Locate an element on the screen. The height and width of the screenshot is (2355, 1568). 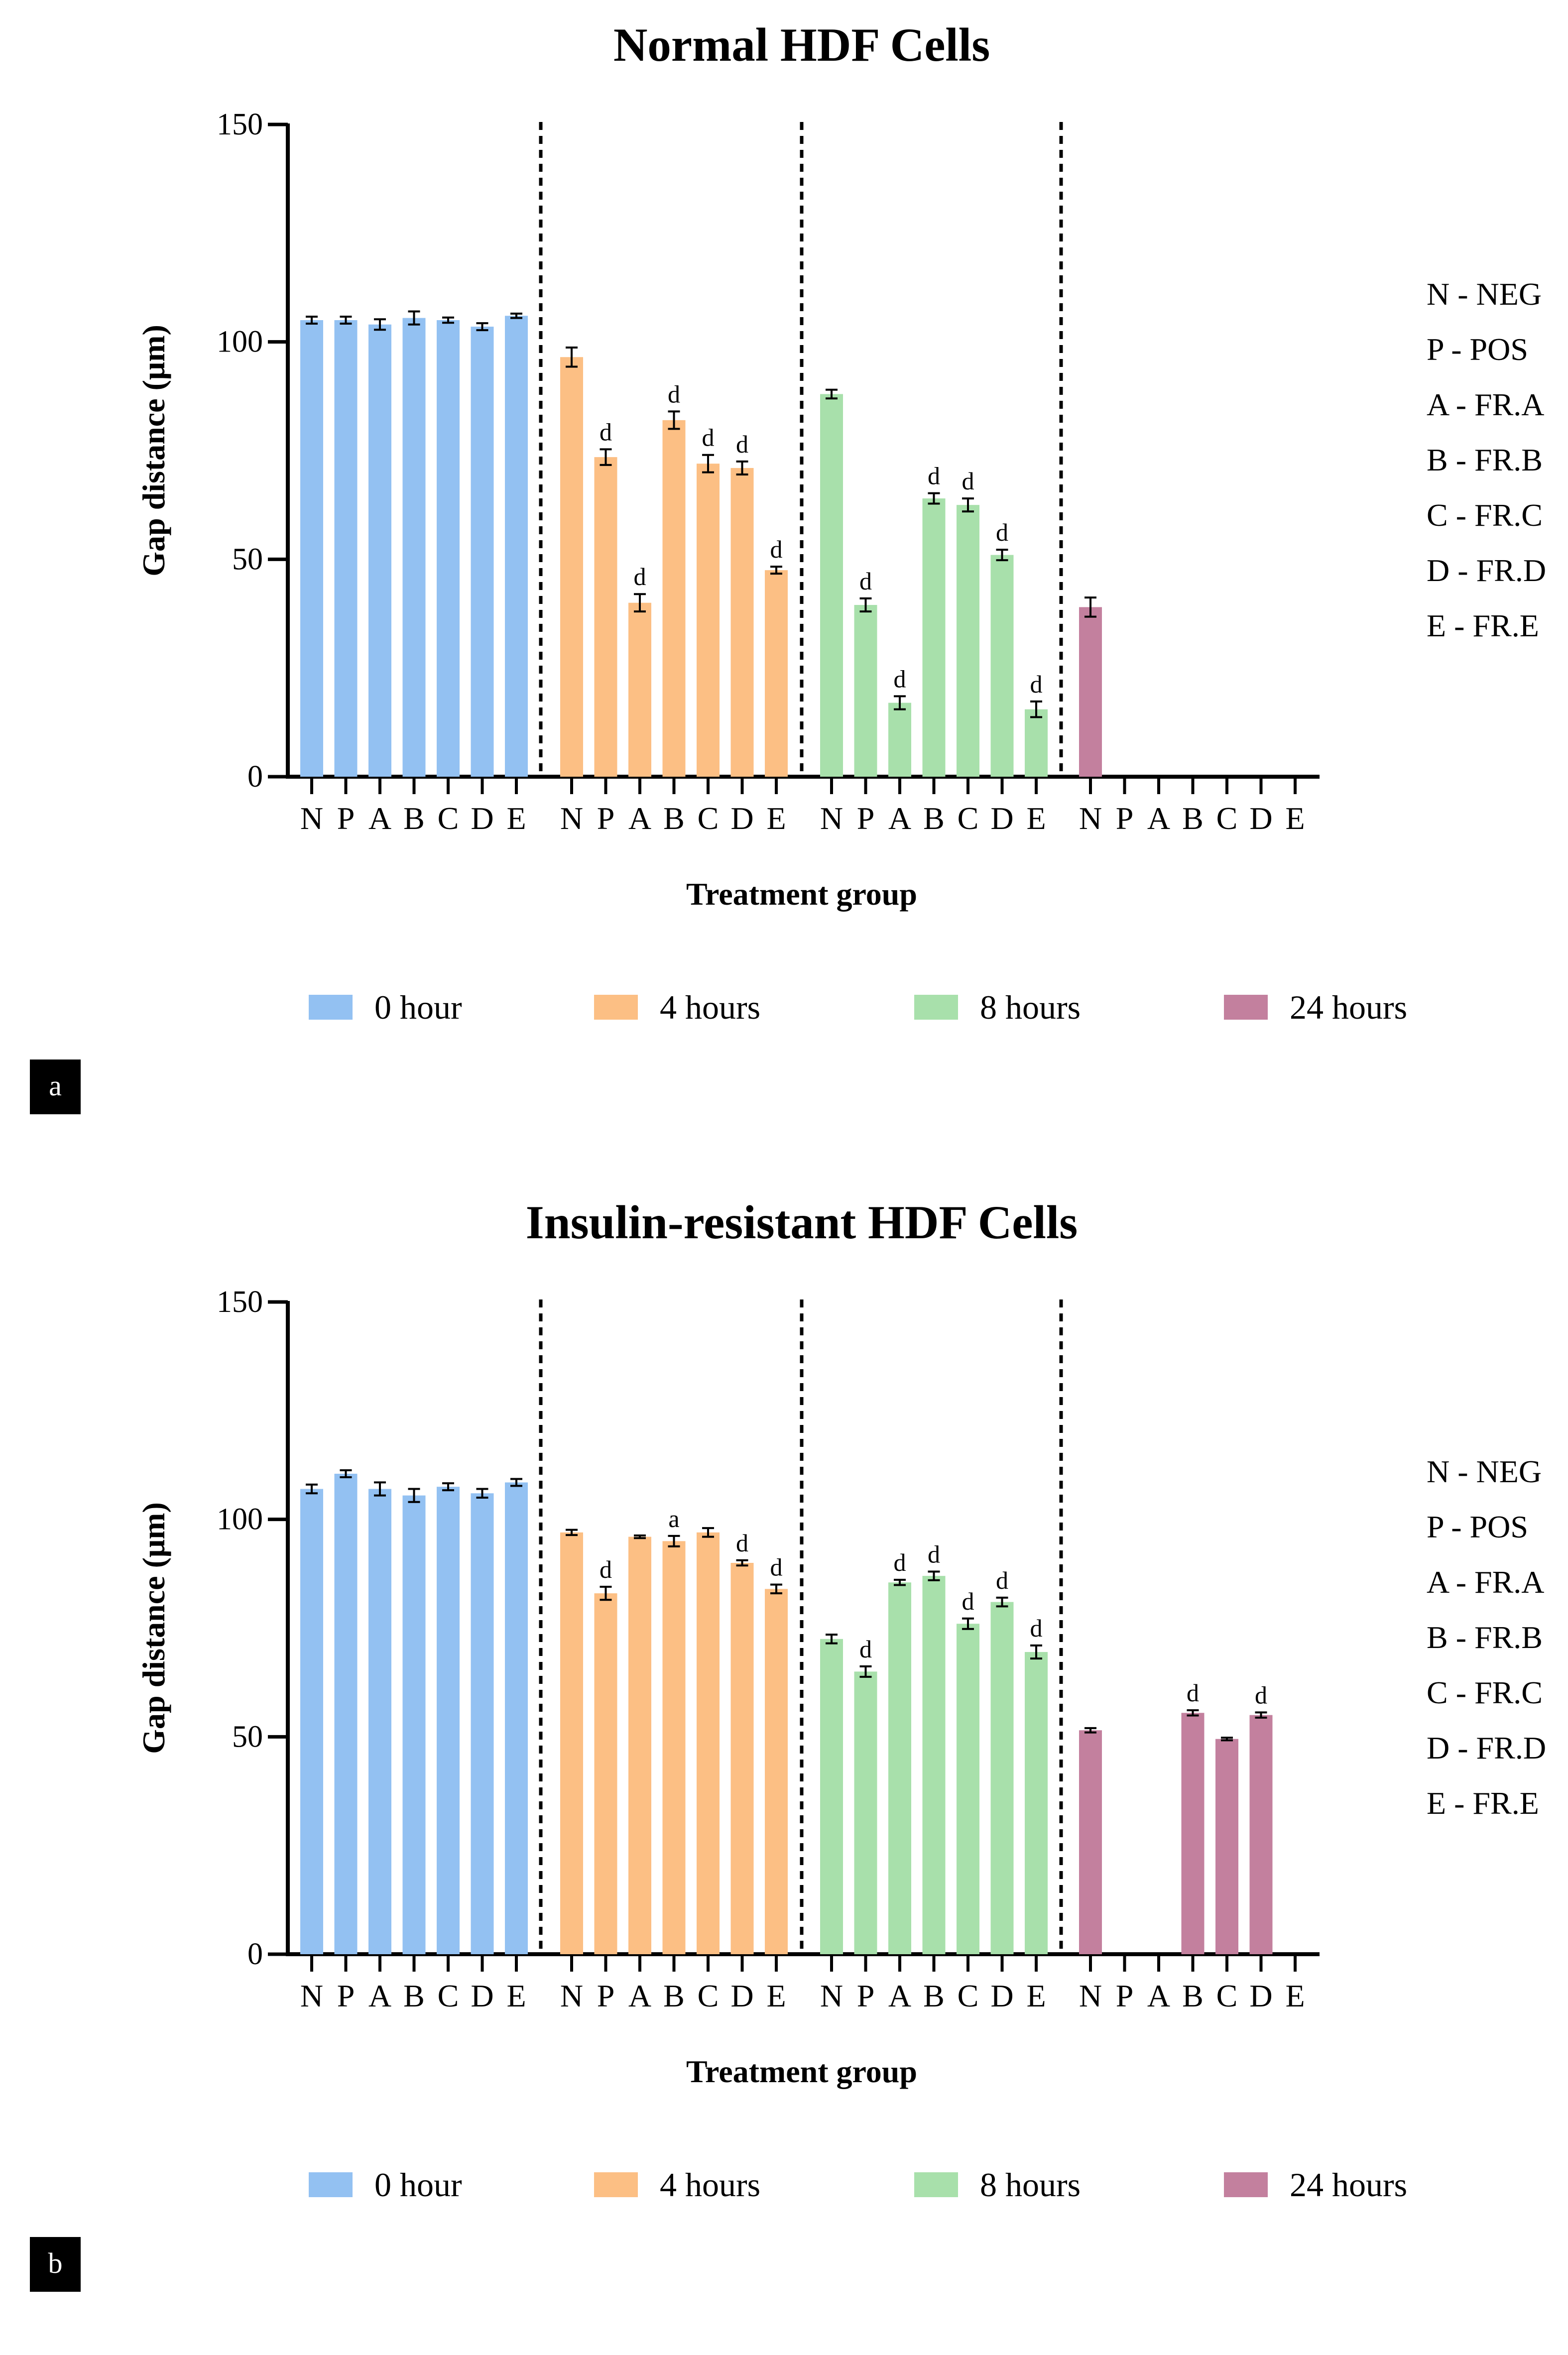
significance-label: a is located at coordinates (673, 1518).